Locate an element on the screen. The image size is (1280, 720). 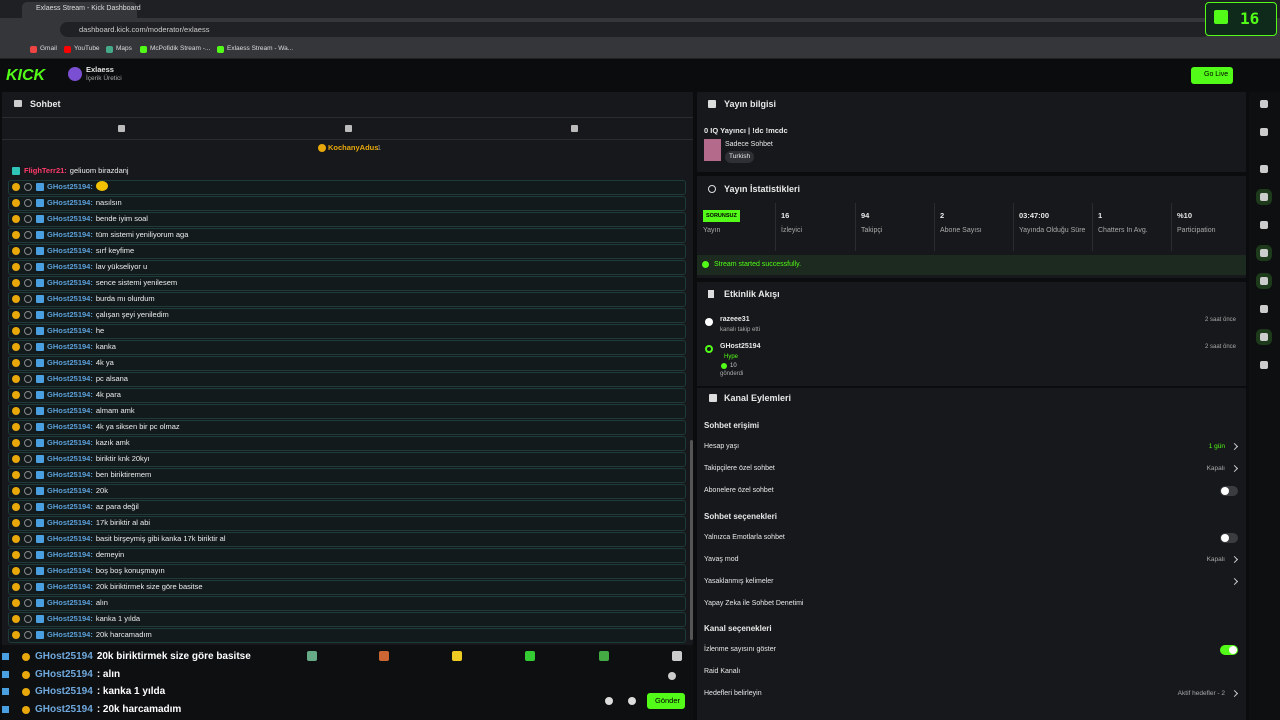
message-row is located at coordinates (347, 539).